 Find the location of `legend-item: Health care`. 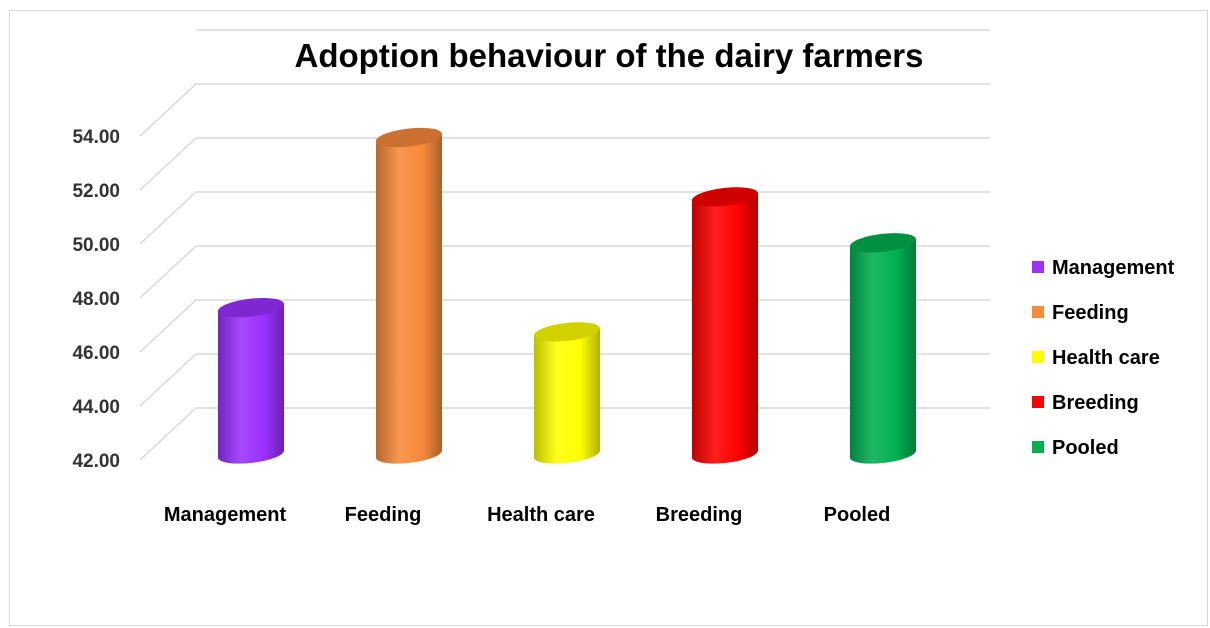

legend-item: Health care is located at coordinates (1096, 358).